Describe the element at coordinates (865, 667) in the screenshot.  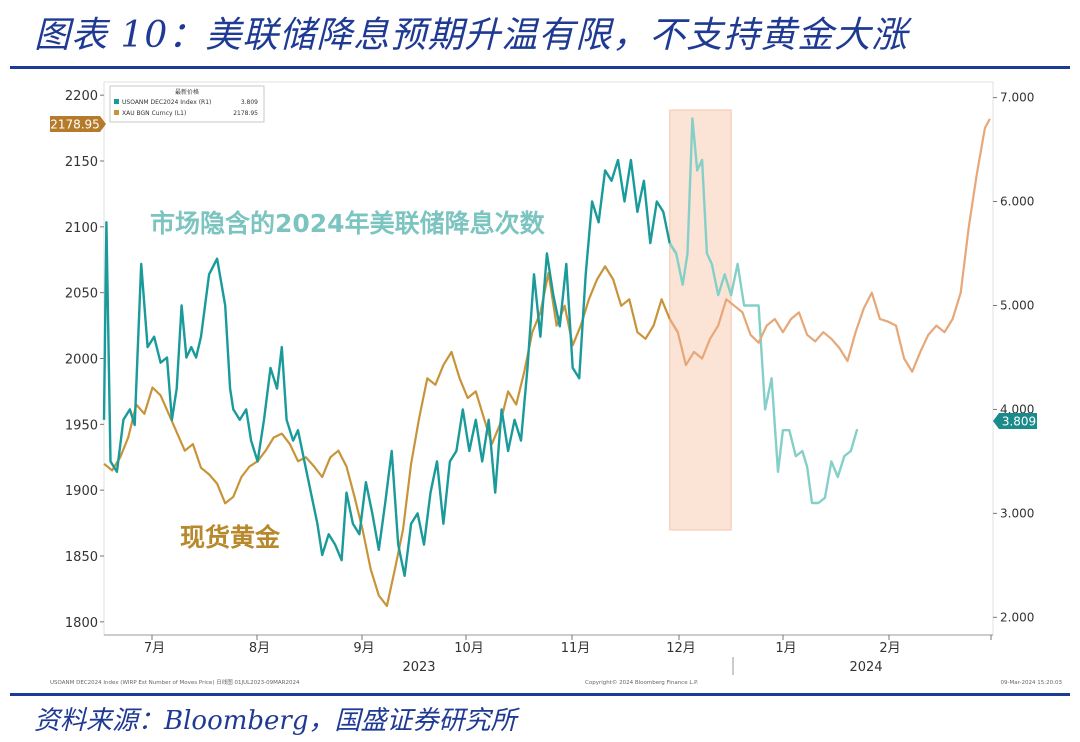
I see `year-label-2024: 2024` at that location.